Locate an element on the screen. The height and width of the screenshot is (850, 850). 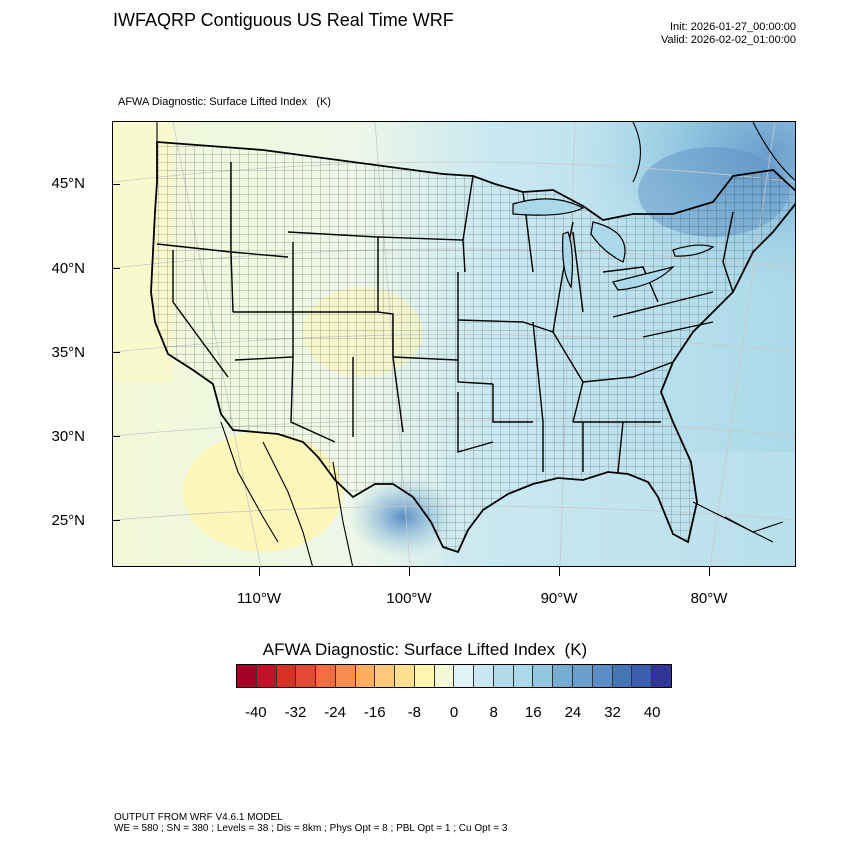
colorbar-tick-label: 0 is located at coordinates (454, 712).